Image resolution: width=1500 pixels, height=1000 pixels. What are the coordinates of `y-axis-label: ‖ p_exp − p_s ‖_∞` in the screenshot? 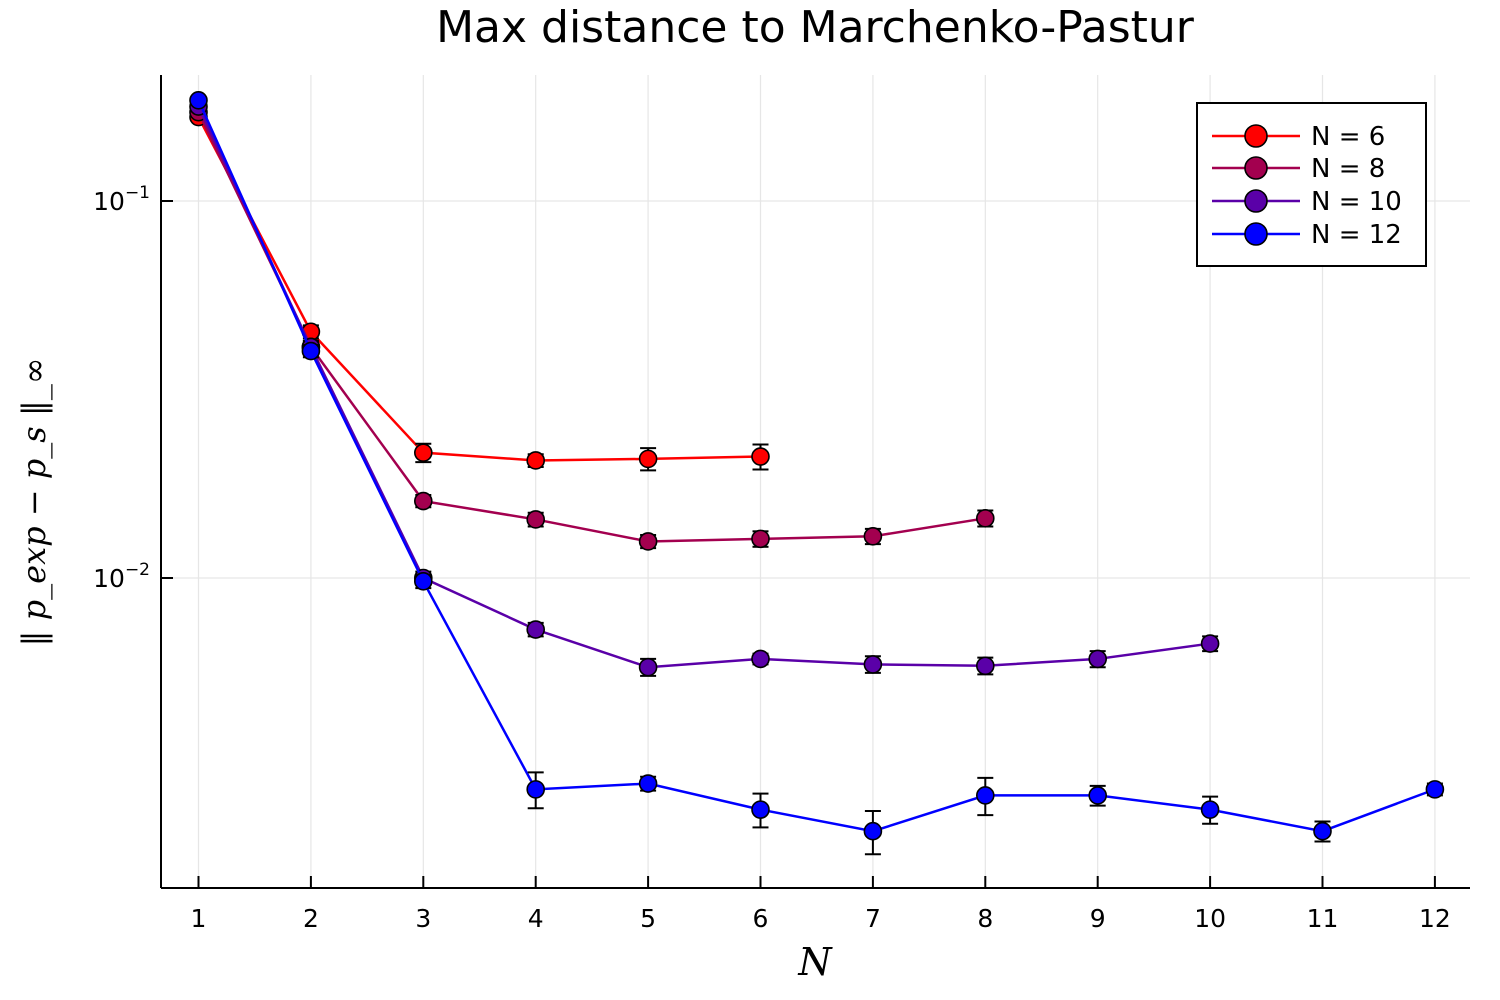 It's located at (34, 501).